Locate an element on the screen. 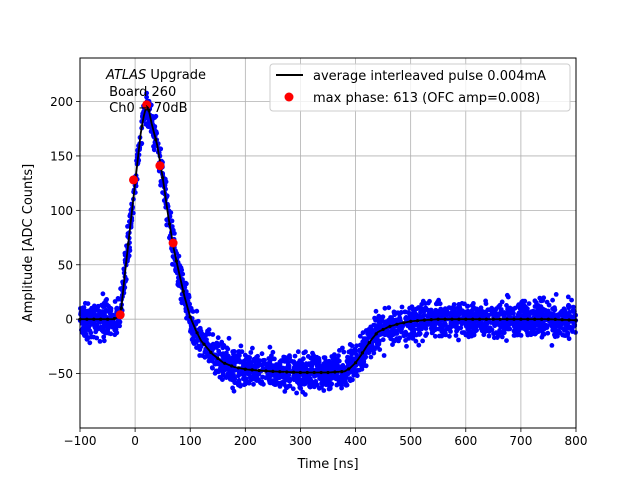  legend-entry-max-phase: max phase: 613 (OFC amp=0.008) is located at coordinates (426, 98).